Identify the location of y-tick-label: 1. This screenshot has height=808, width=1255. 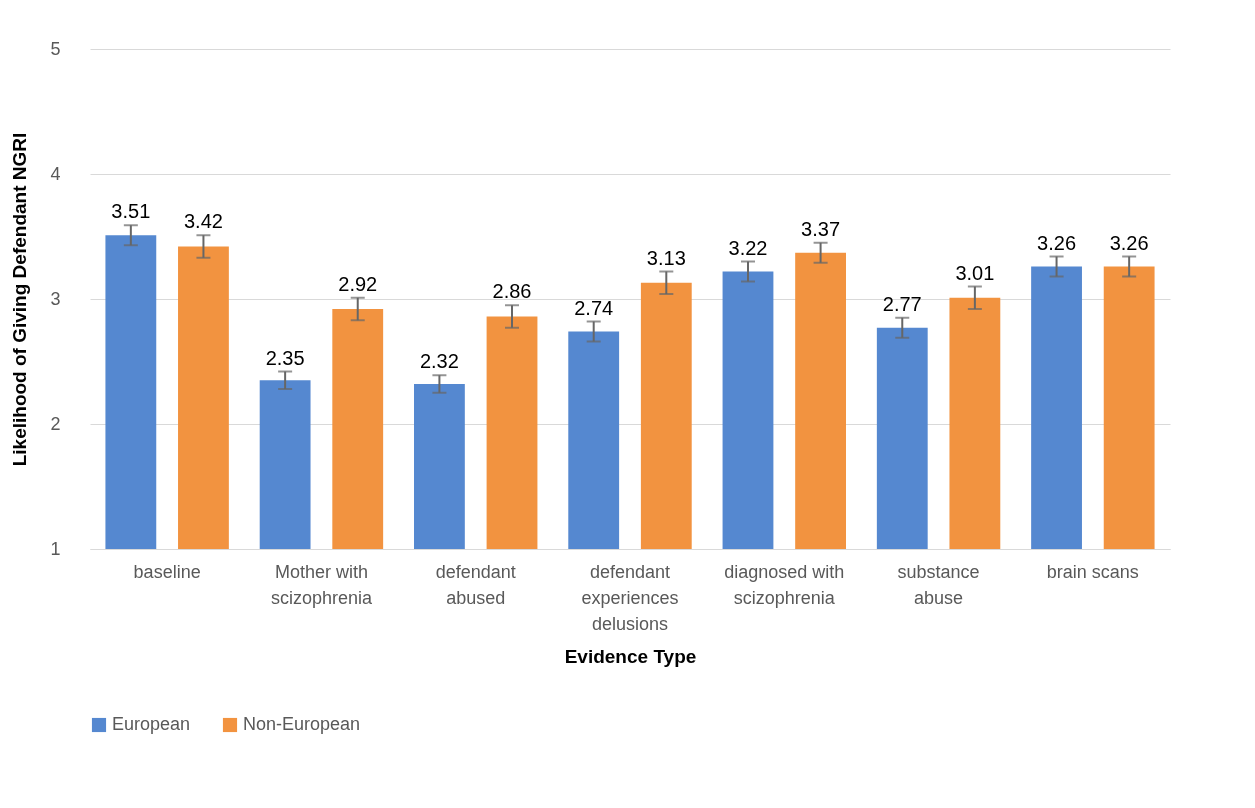
(55, 548).